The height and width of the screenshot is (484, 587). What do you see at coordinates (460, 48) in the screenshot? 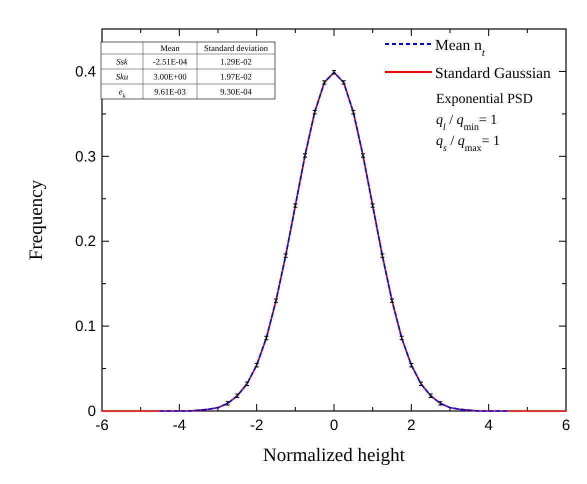
I see `legend-label: Mean n$_{t}$` at bounding box center [460, 48].